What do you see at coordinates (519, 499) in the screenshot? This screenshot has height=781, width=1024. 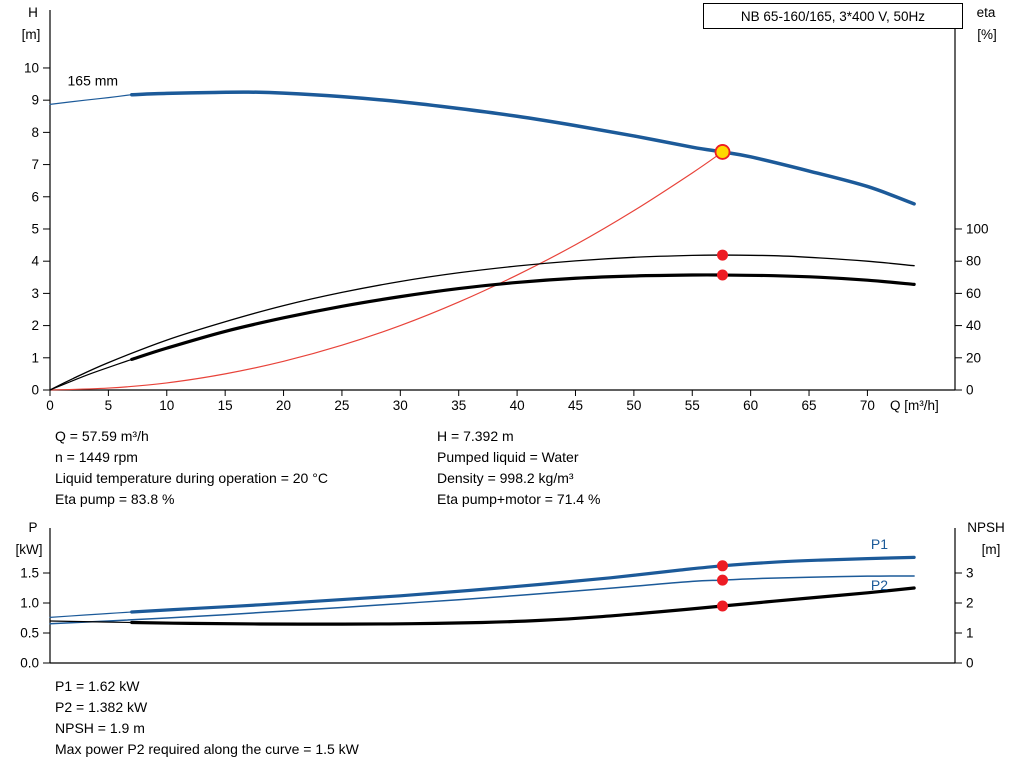 I see `result-line-eta-total: Eta pump+motor = 71.4 %` at bounding box center [519, 499].